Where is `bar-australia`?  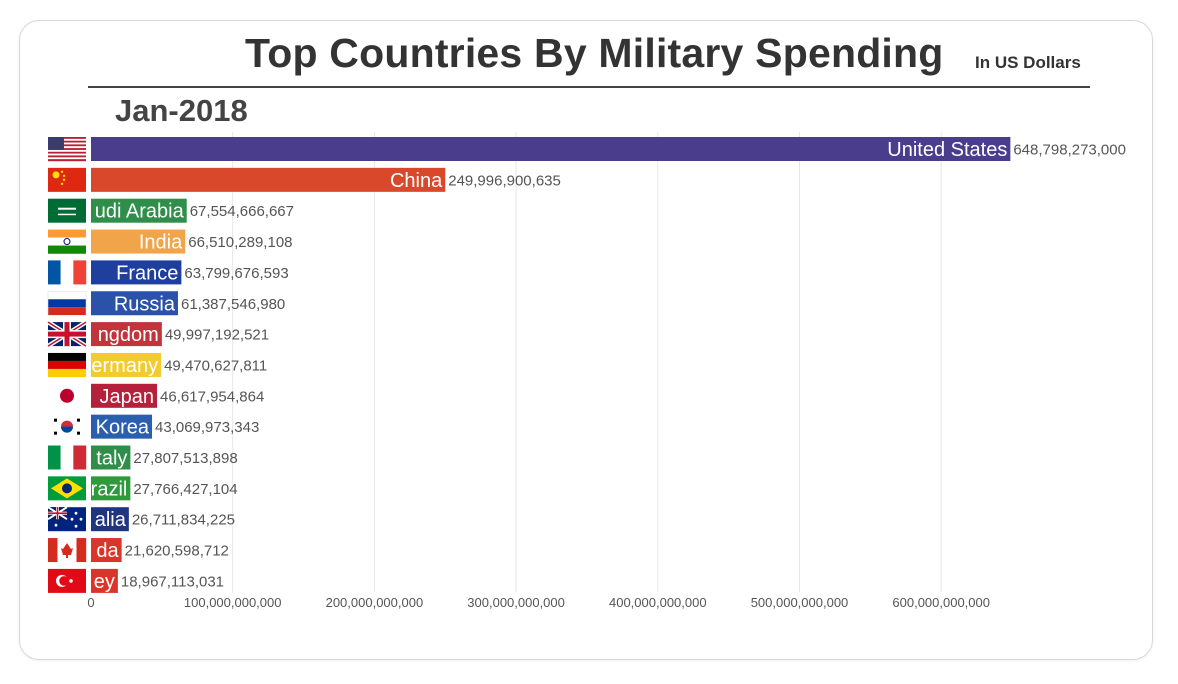 bar-australia is located at coordinates (110, 519).